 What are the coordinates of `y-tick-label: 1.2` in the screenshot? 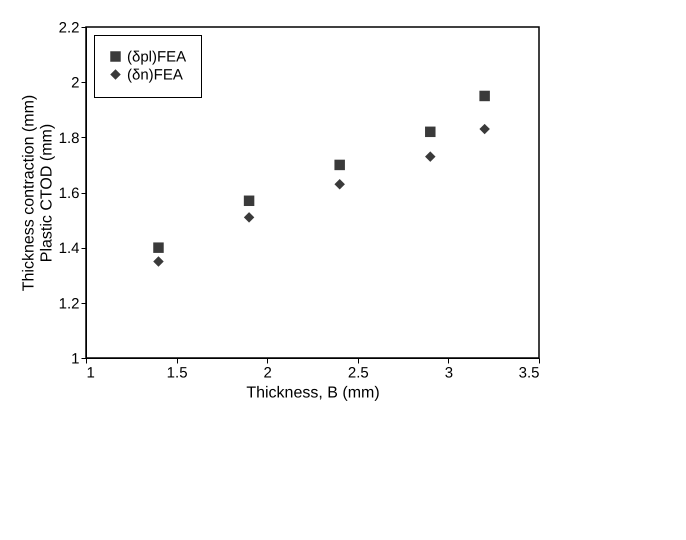 It's located at (69, 303).